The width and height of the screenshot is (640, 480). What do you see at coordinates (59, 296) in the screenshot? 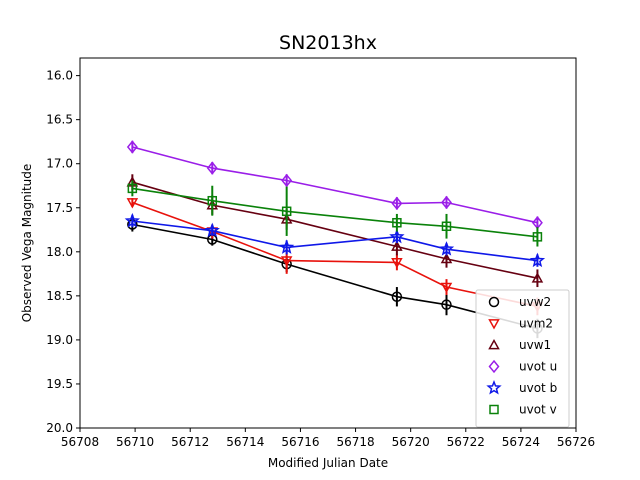
I see `y-tick-label: 18.5` at bounding box center [59, 296].